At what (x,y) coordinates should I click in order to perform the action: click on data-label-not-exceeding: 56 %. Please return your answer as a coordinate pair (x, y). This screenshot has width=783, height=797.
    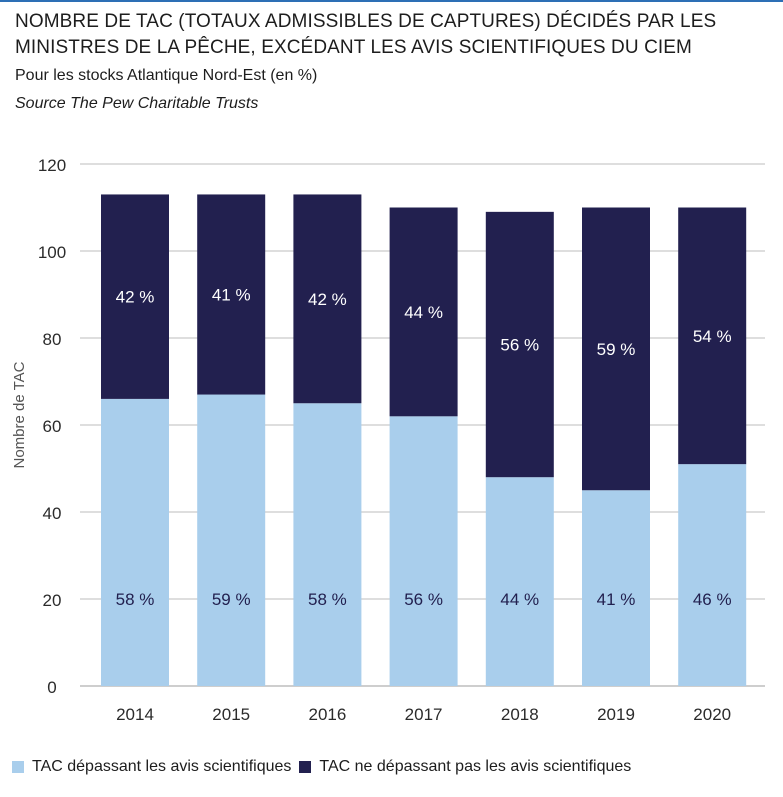
    Looking at the image, I should click on (519, 345).